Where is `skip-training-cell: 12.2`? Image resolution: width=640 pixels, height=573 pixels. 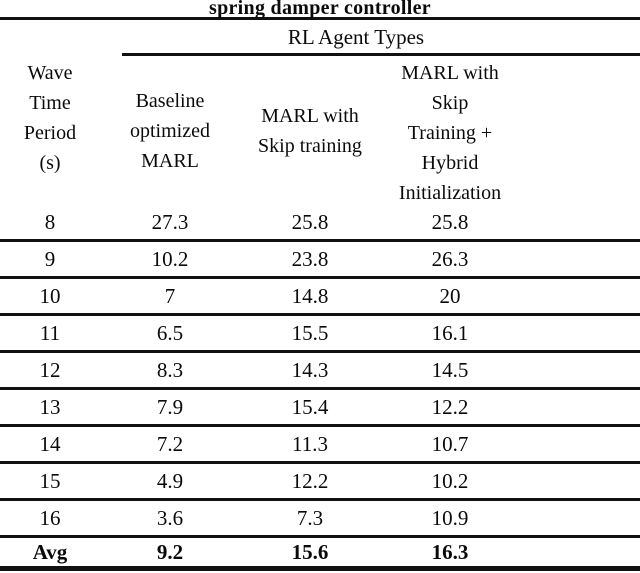
skip-training-cell: 12.2 is located at coordinates (310, 480).